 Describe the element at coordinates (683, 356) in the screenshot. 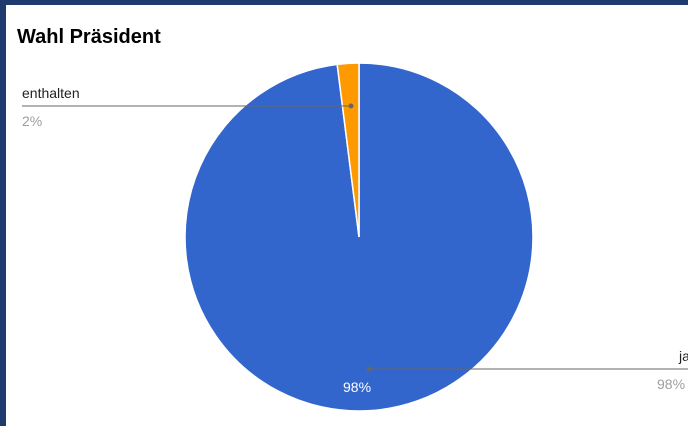

I see `slice-label-ja: ja` at that location.